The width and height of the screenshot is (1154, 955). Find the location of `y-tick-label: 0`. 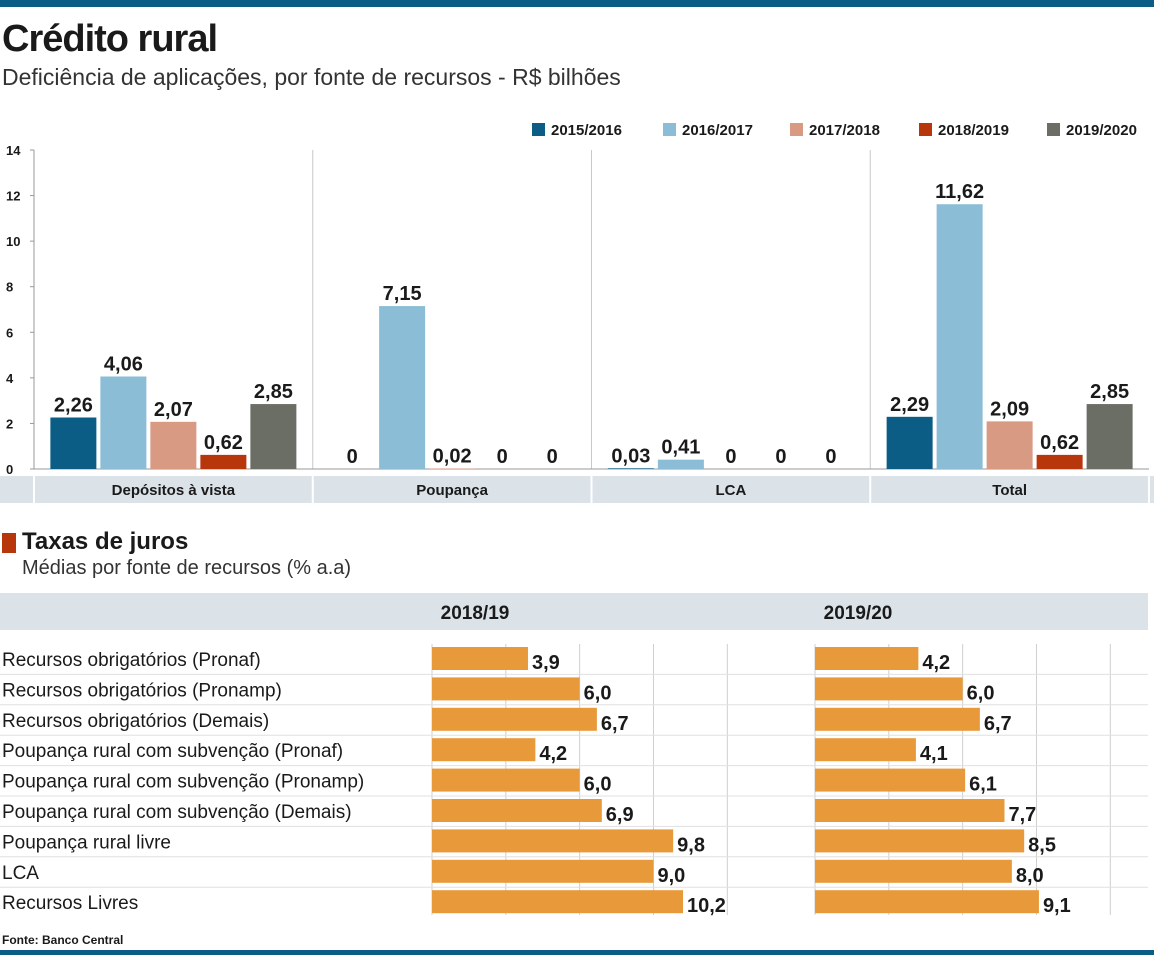

y-tick-label: 0 is located at coordinates (9, 469).